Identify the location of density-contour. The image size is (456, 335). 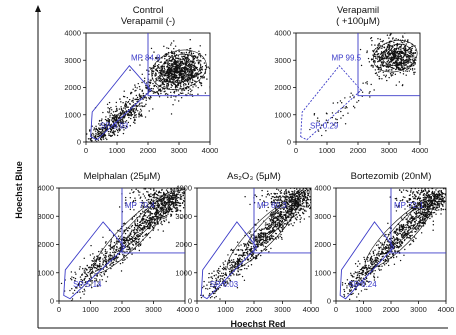
(180, 68).